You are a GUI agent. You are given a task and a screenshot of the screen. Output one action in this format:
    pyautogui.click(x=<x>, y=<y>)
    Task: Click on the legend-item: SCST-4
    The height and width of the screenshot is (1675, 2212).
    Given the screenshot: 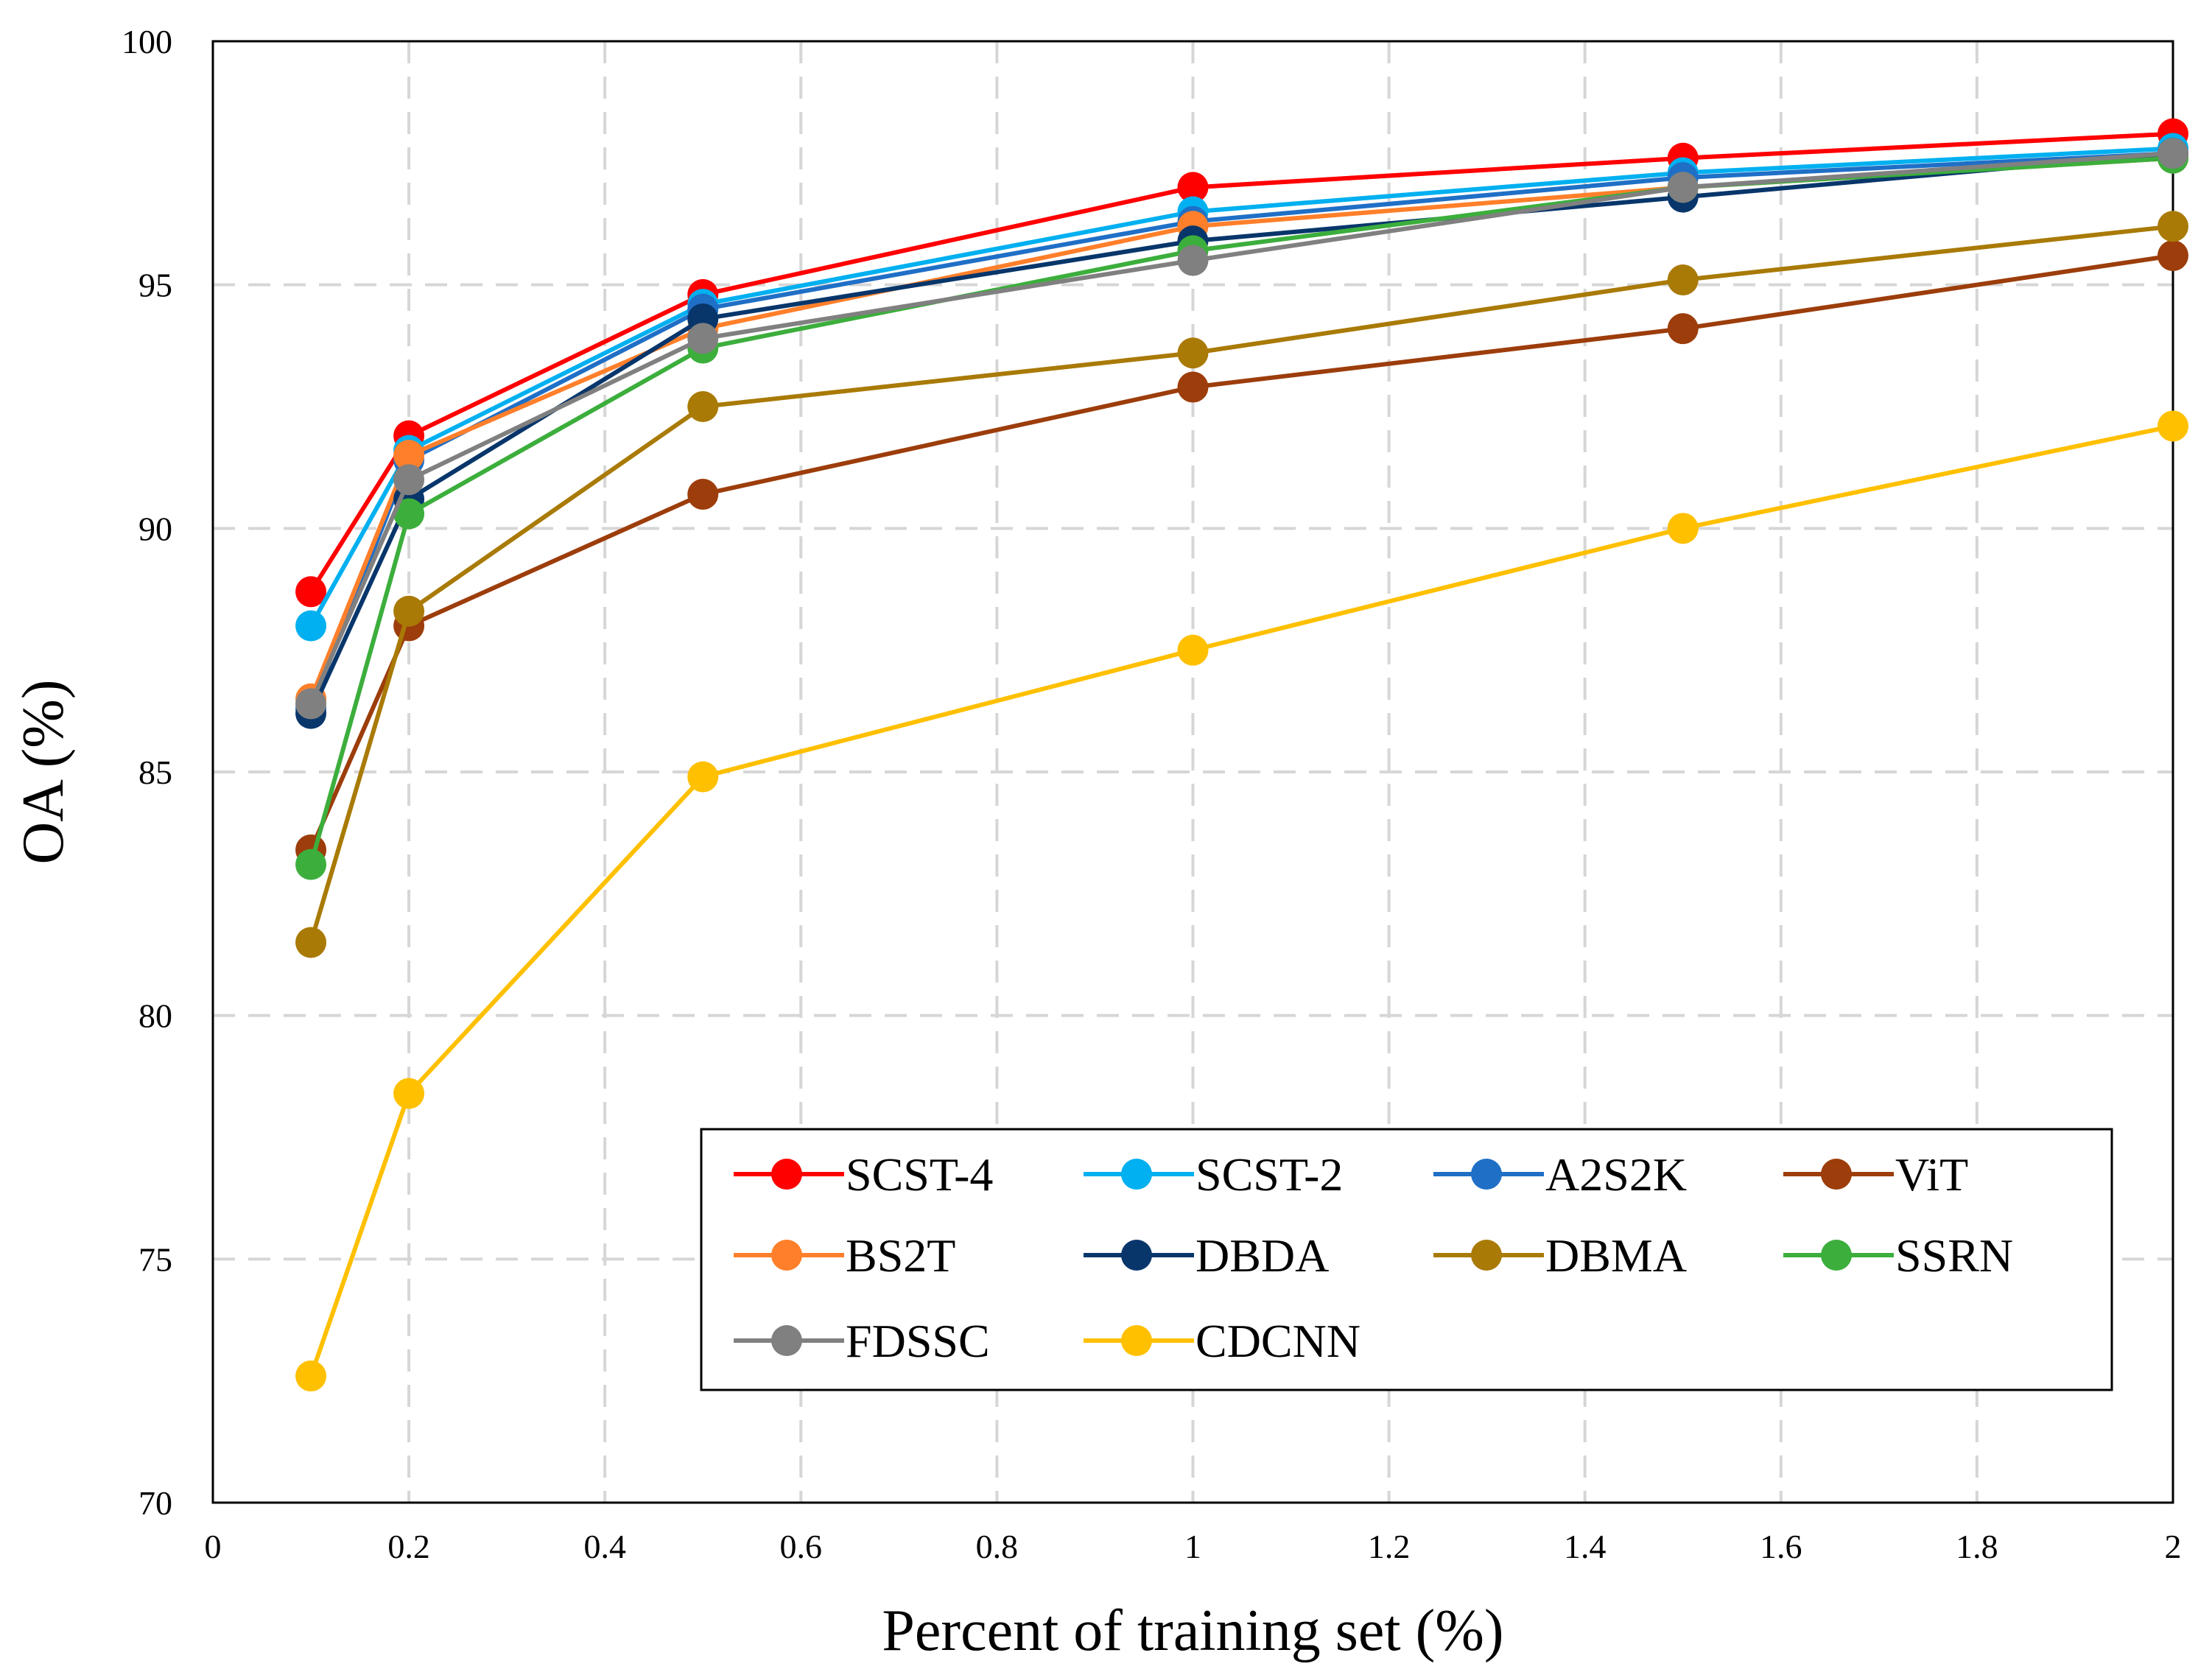 What is the action you would take?
    pyautogui.click(x=863, y=1174)
    